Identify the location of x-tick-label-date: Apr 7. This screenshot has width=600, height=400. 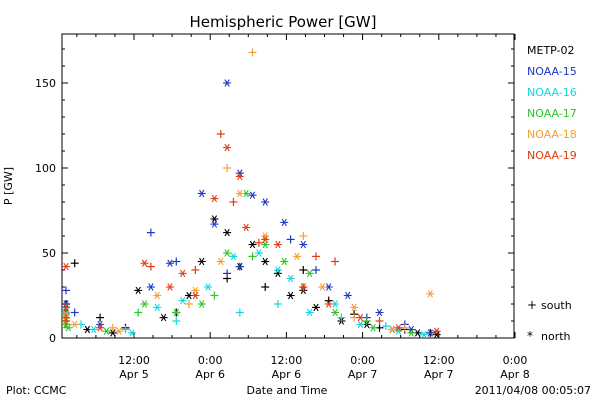
(439, 374).